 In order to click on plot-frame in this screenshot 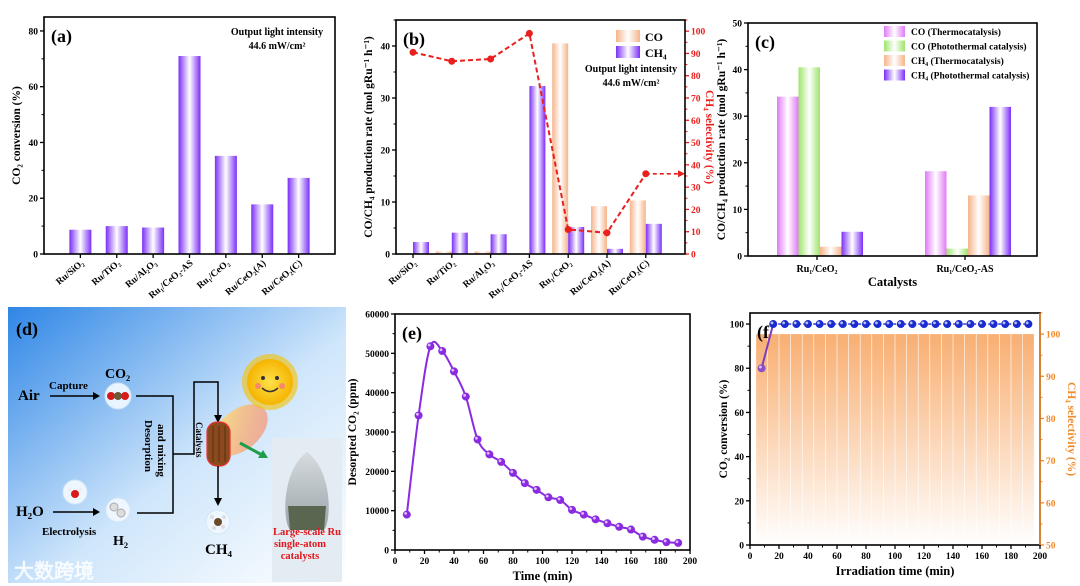, I will do `click(189, 135)`.